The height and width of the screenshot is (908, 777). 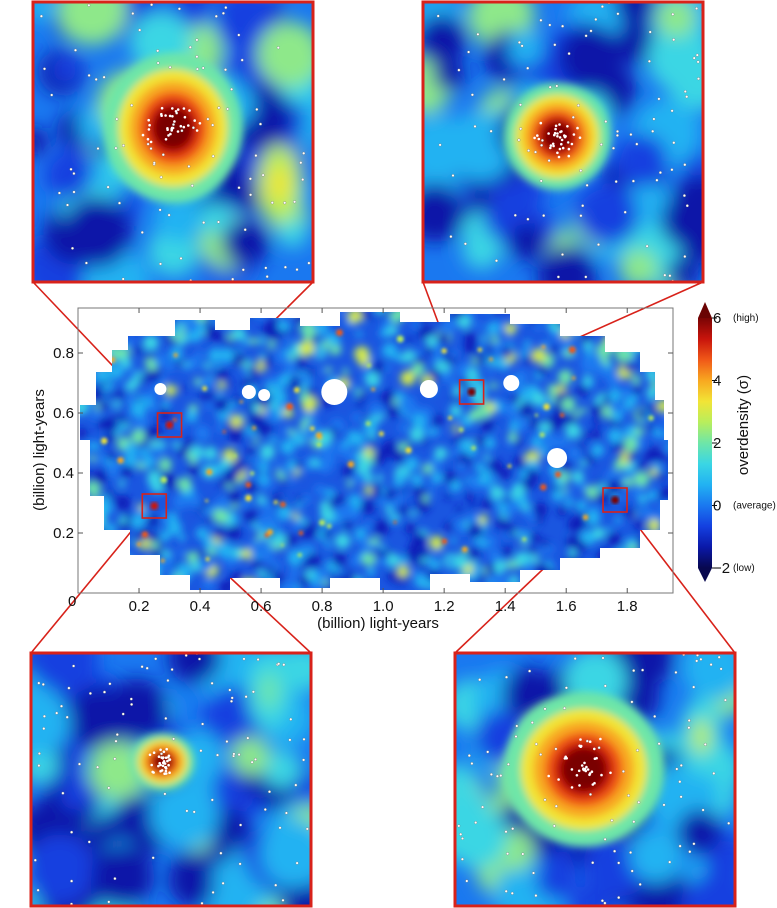 What do you see at coordinates (169, 425) in the screenshot?
I see `highlight-box` at bounding box center [169, 425].